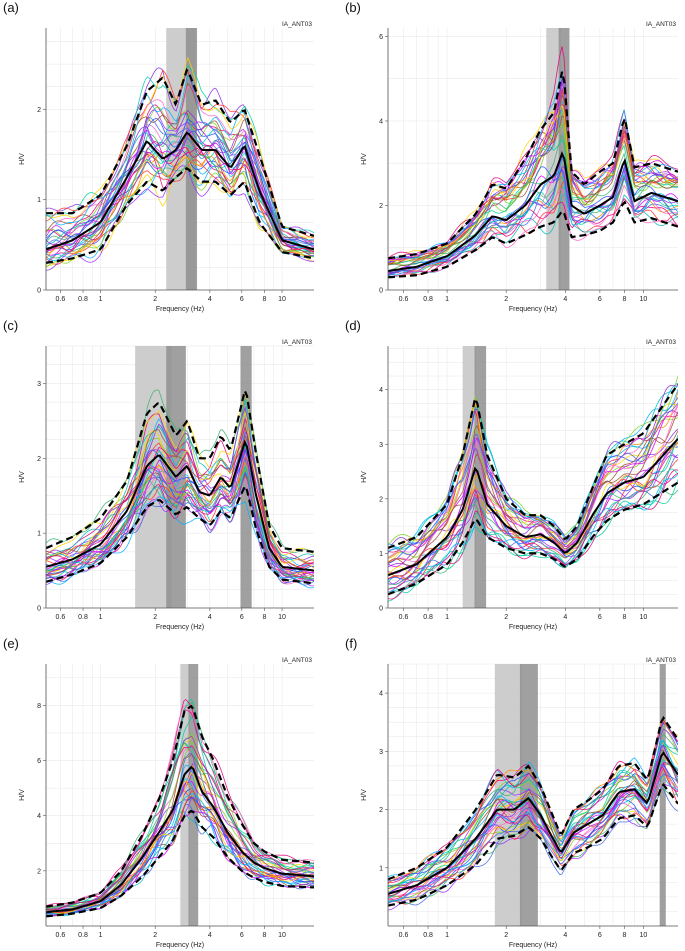 This screenshot has height=951, width=685. Describe the element at coordinates (353, 325) in the screenshot. I see `panel-label: (d)` at that location.